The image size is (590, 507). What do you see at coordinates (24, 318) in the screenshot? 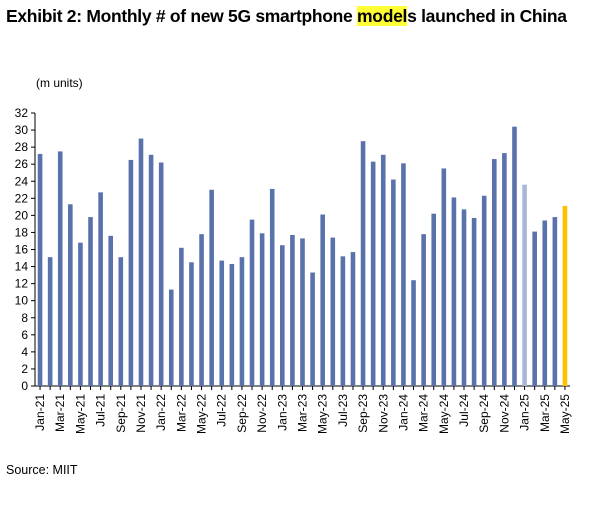
I see `y-tick-label: 8` at bounding box center [24, 318].